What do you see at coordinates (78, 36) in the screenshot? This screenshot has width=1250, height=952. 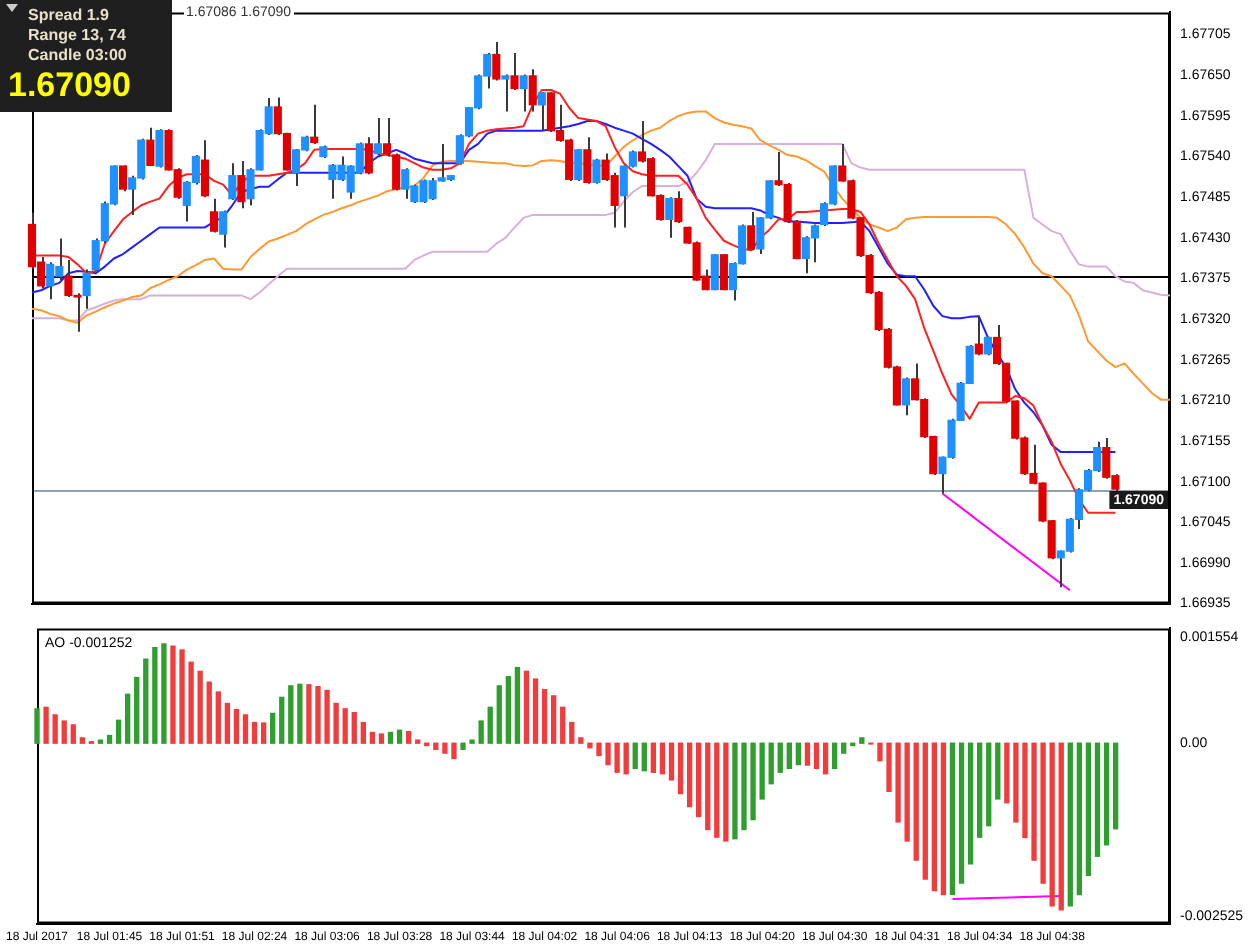 I see `annotation: Range 13, 74` at bounding box center [78, 36].